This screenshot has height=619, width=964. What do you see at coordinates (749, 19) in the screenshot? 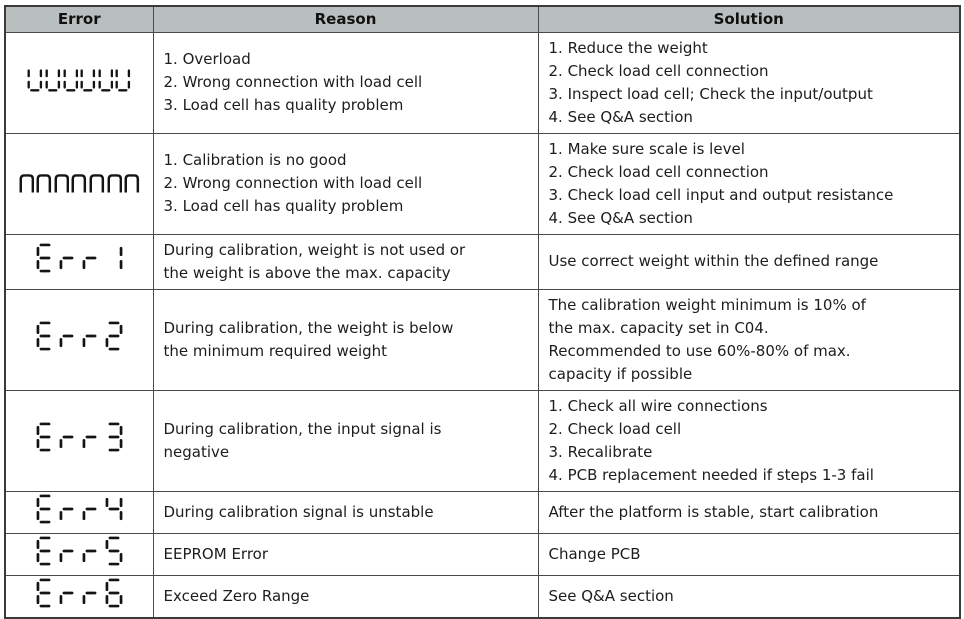
I see `header-solution: Solution` at bounding box center [749, 19].